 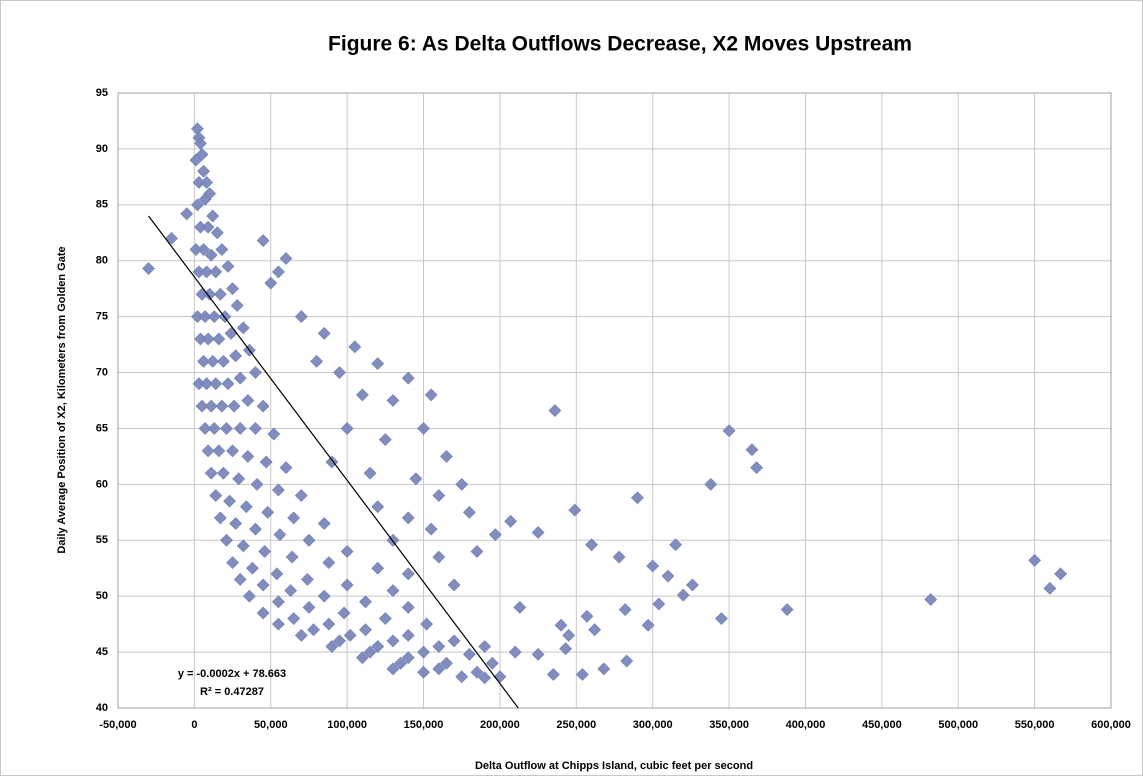 I want to click on x-tick-label: 200,000, so click(x=500, y=725).